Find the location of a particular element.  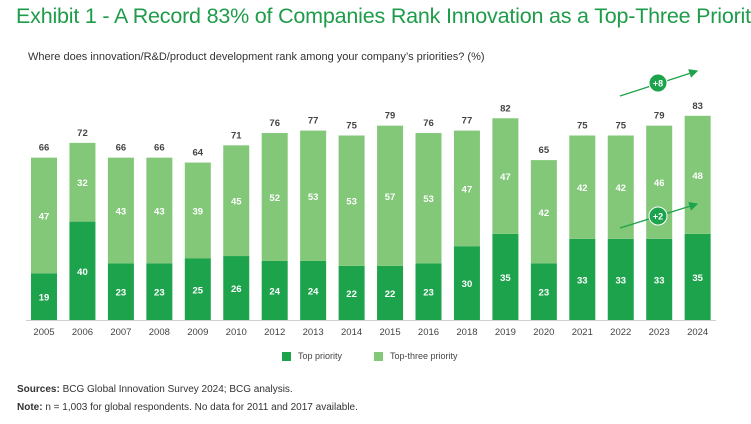

data-label-top-priority-2007: 23 is located at coordinates (121, 293).